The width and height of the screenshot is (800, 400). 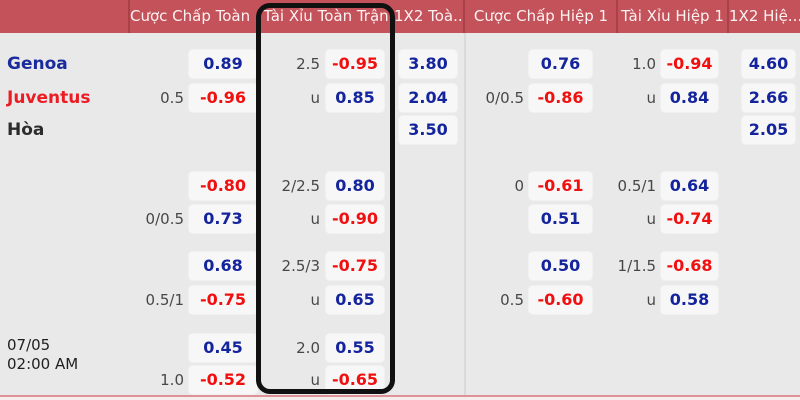 I want to click on bottom-strip, so click(x=400, y=398).